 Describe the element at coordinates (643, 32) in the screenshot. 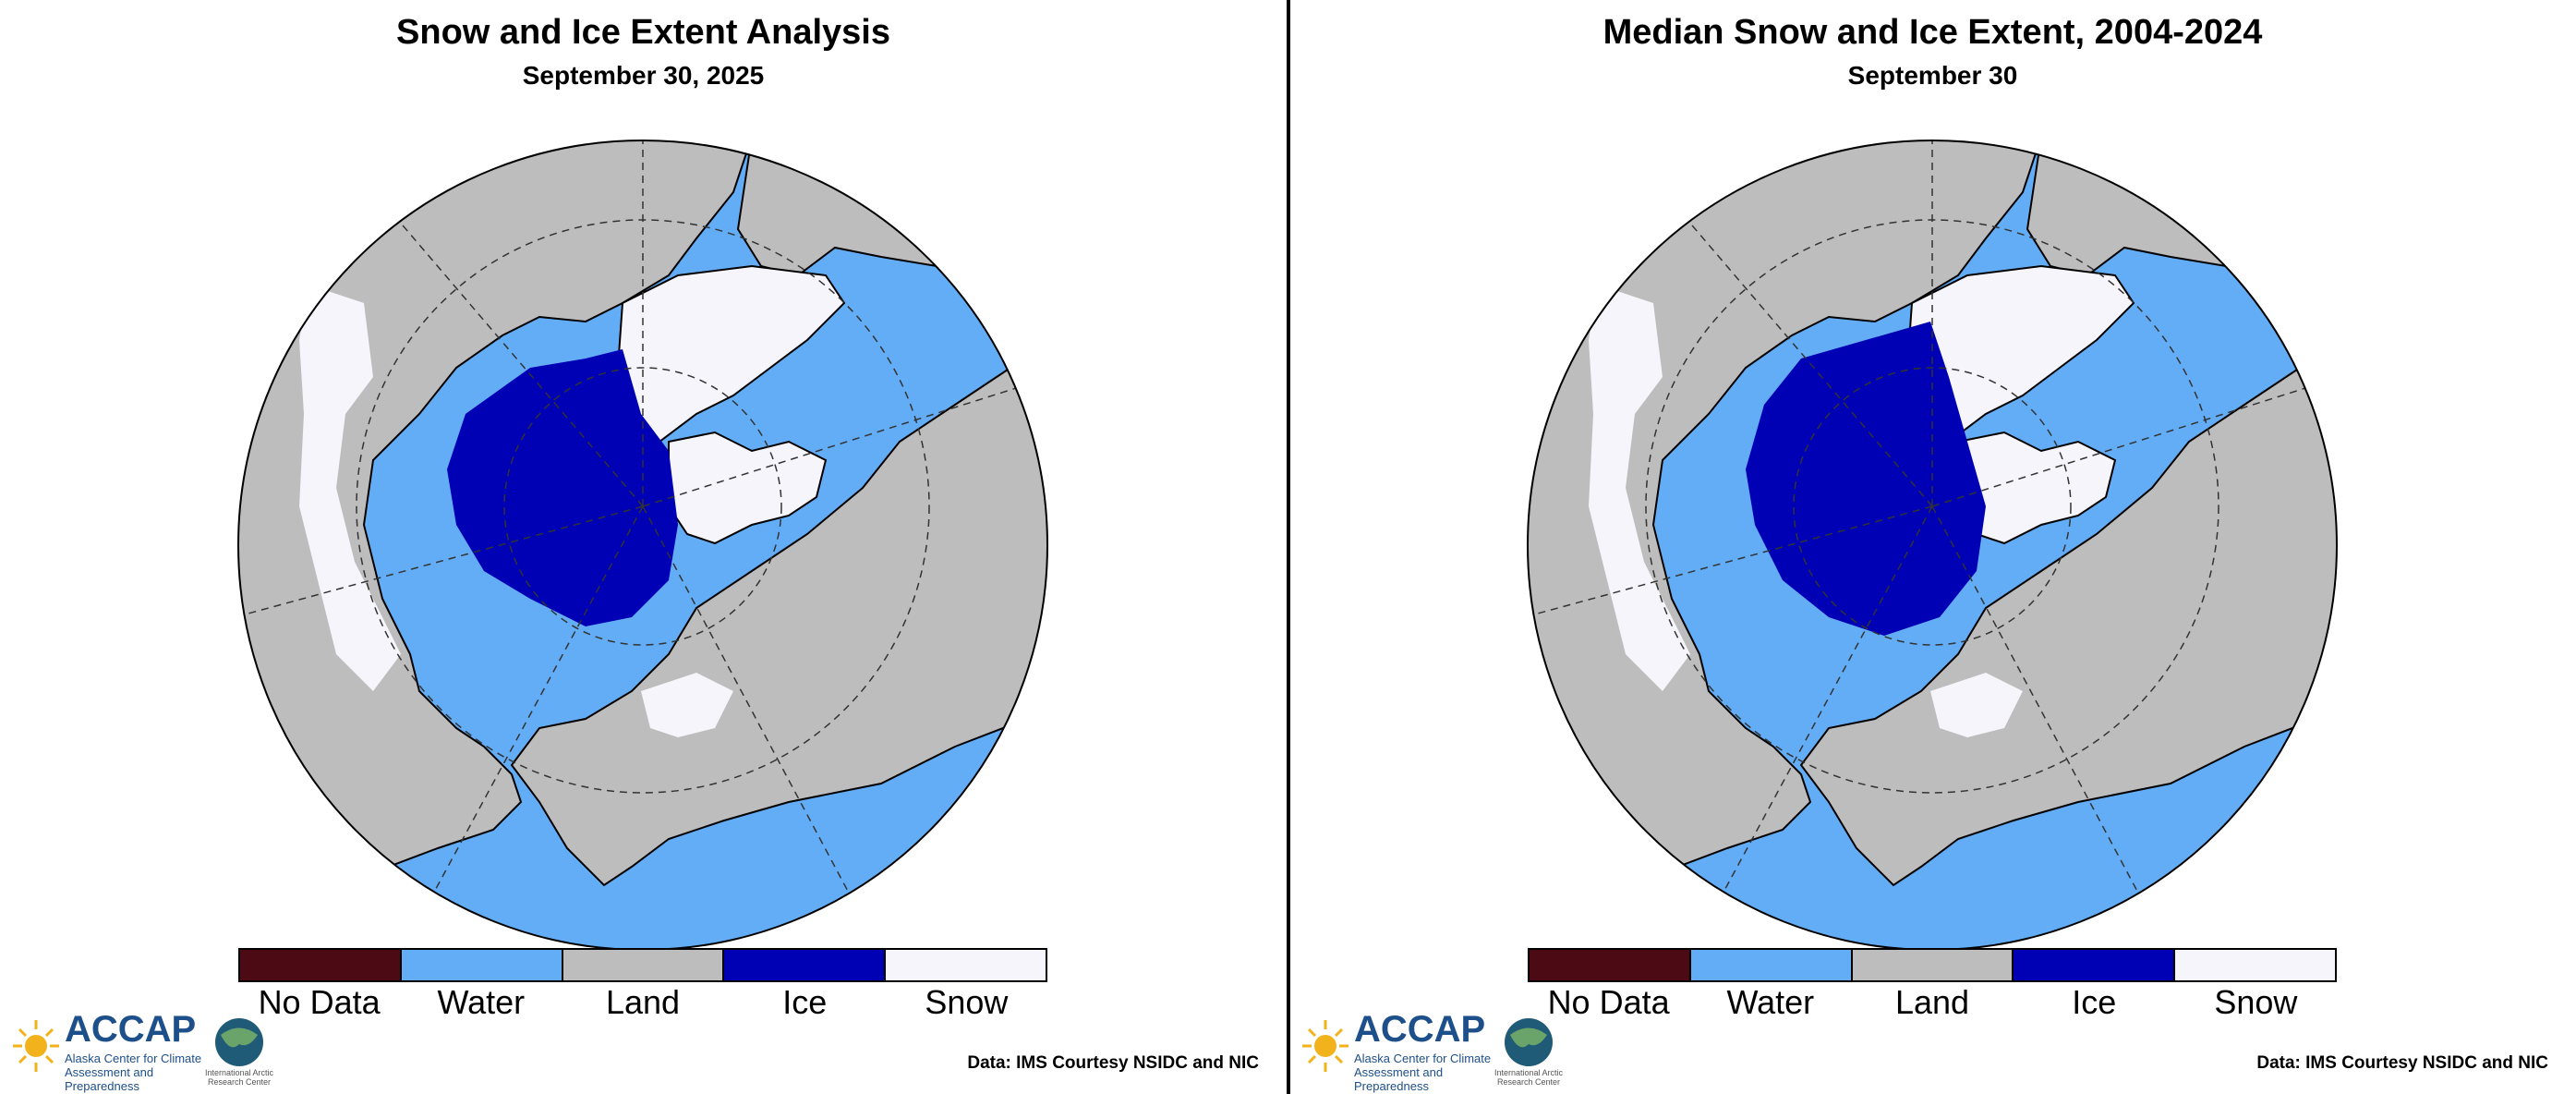

I see `map-title: Snow and Ice Extent Analysis` at that location.